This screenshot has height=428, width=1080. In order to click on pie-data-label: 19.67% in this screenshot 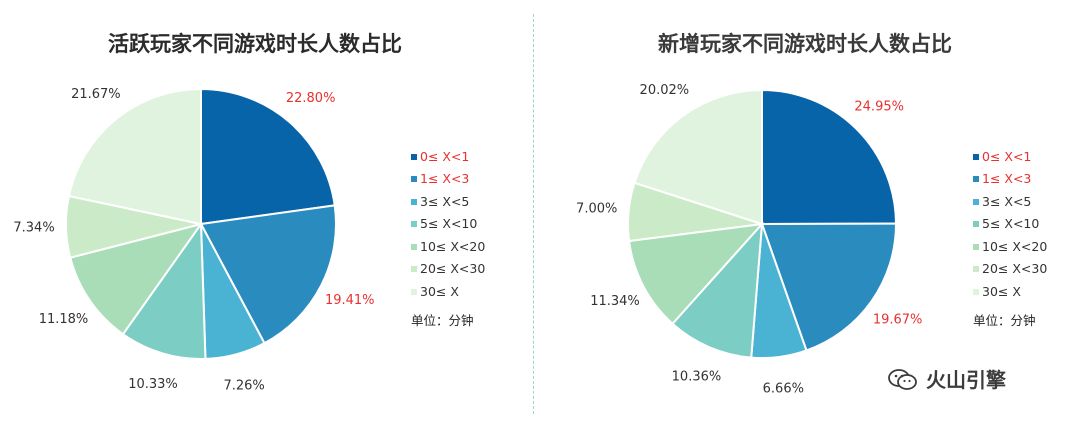, I will do `click(898, 320)`.